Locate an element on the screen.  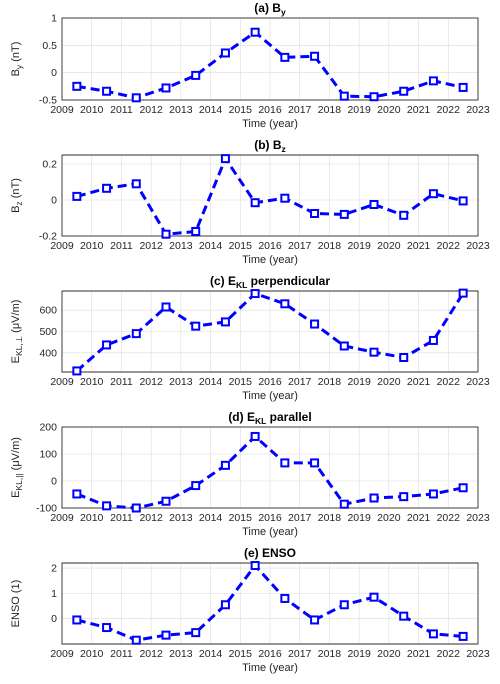
y-tick-label: -0.2 is located at coordinates (48, 237).